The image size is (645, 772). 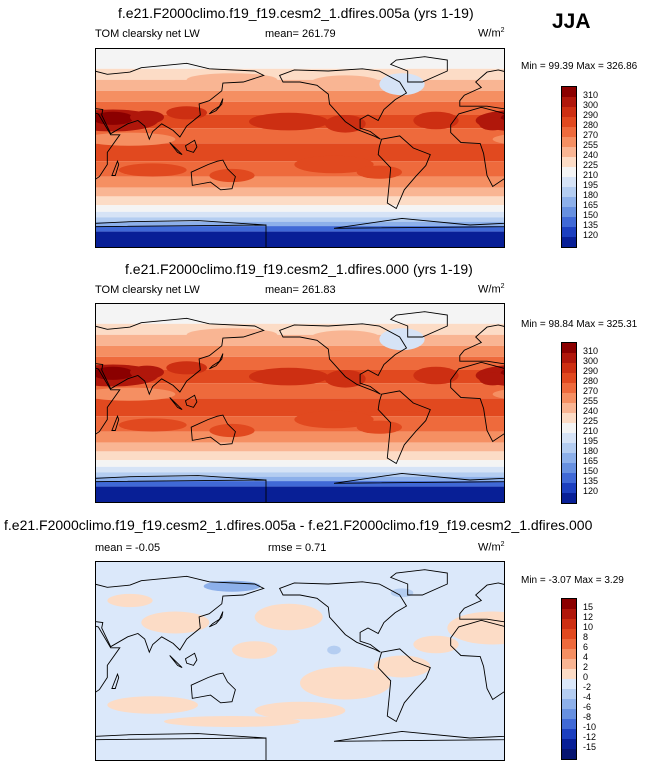 What do you see at coordinates (588, 627) in the screenshot?
I see `colorbar-tick-label: 10` at bounding box center [588, 627].